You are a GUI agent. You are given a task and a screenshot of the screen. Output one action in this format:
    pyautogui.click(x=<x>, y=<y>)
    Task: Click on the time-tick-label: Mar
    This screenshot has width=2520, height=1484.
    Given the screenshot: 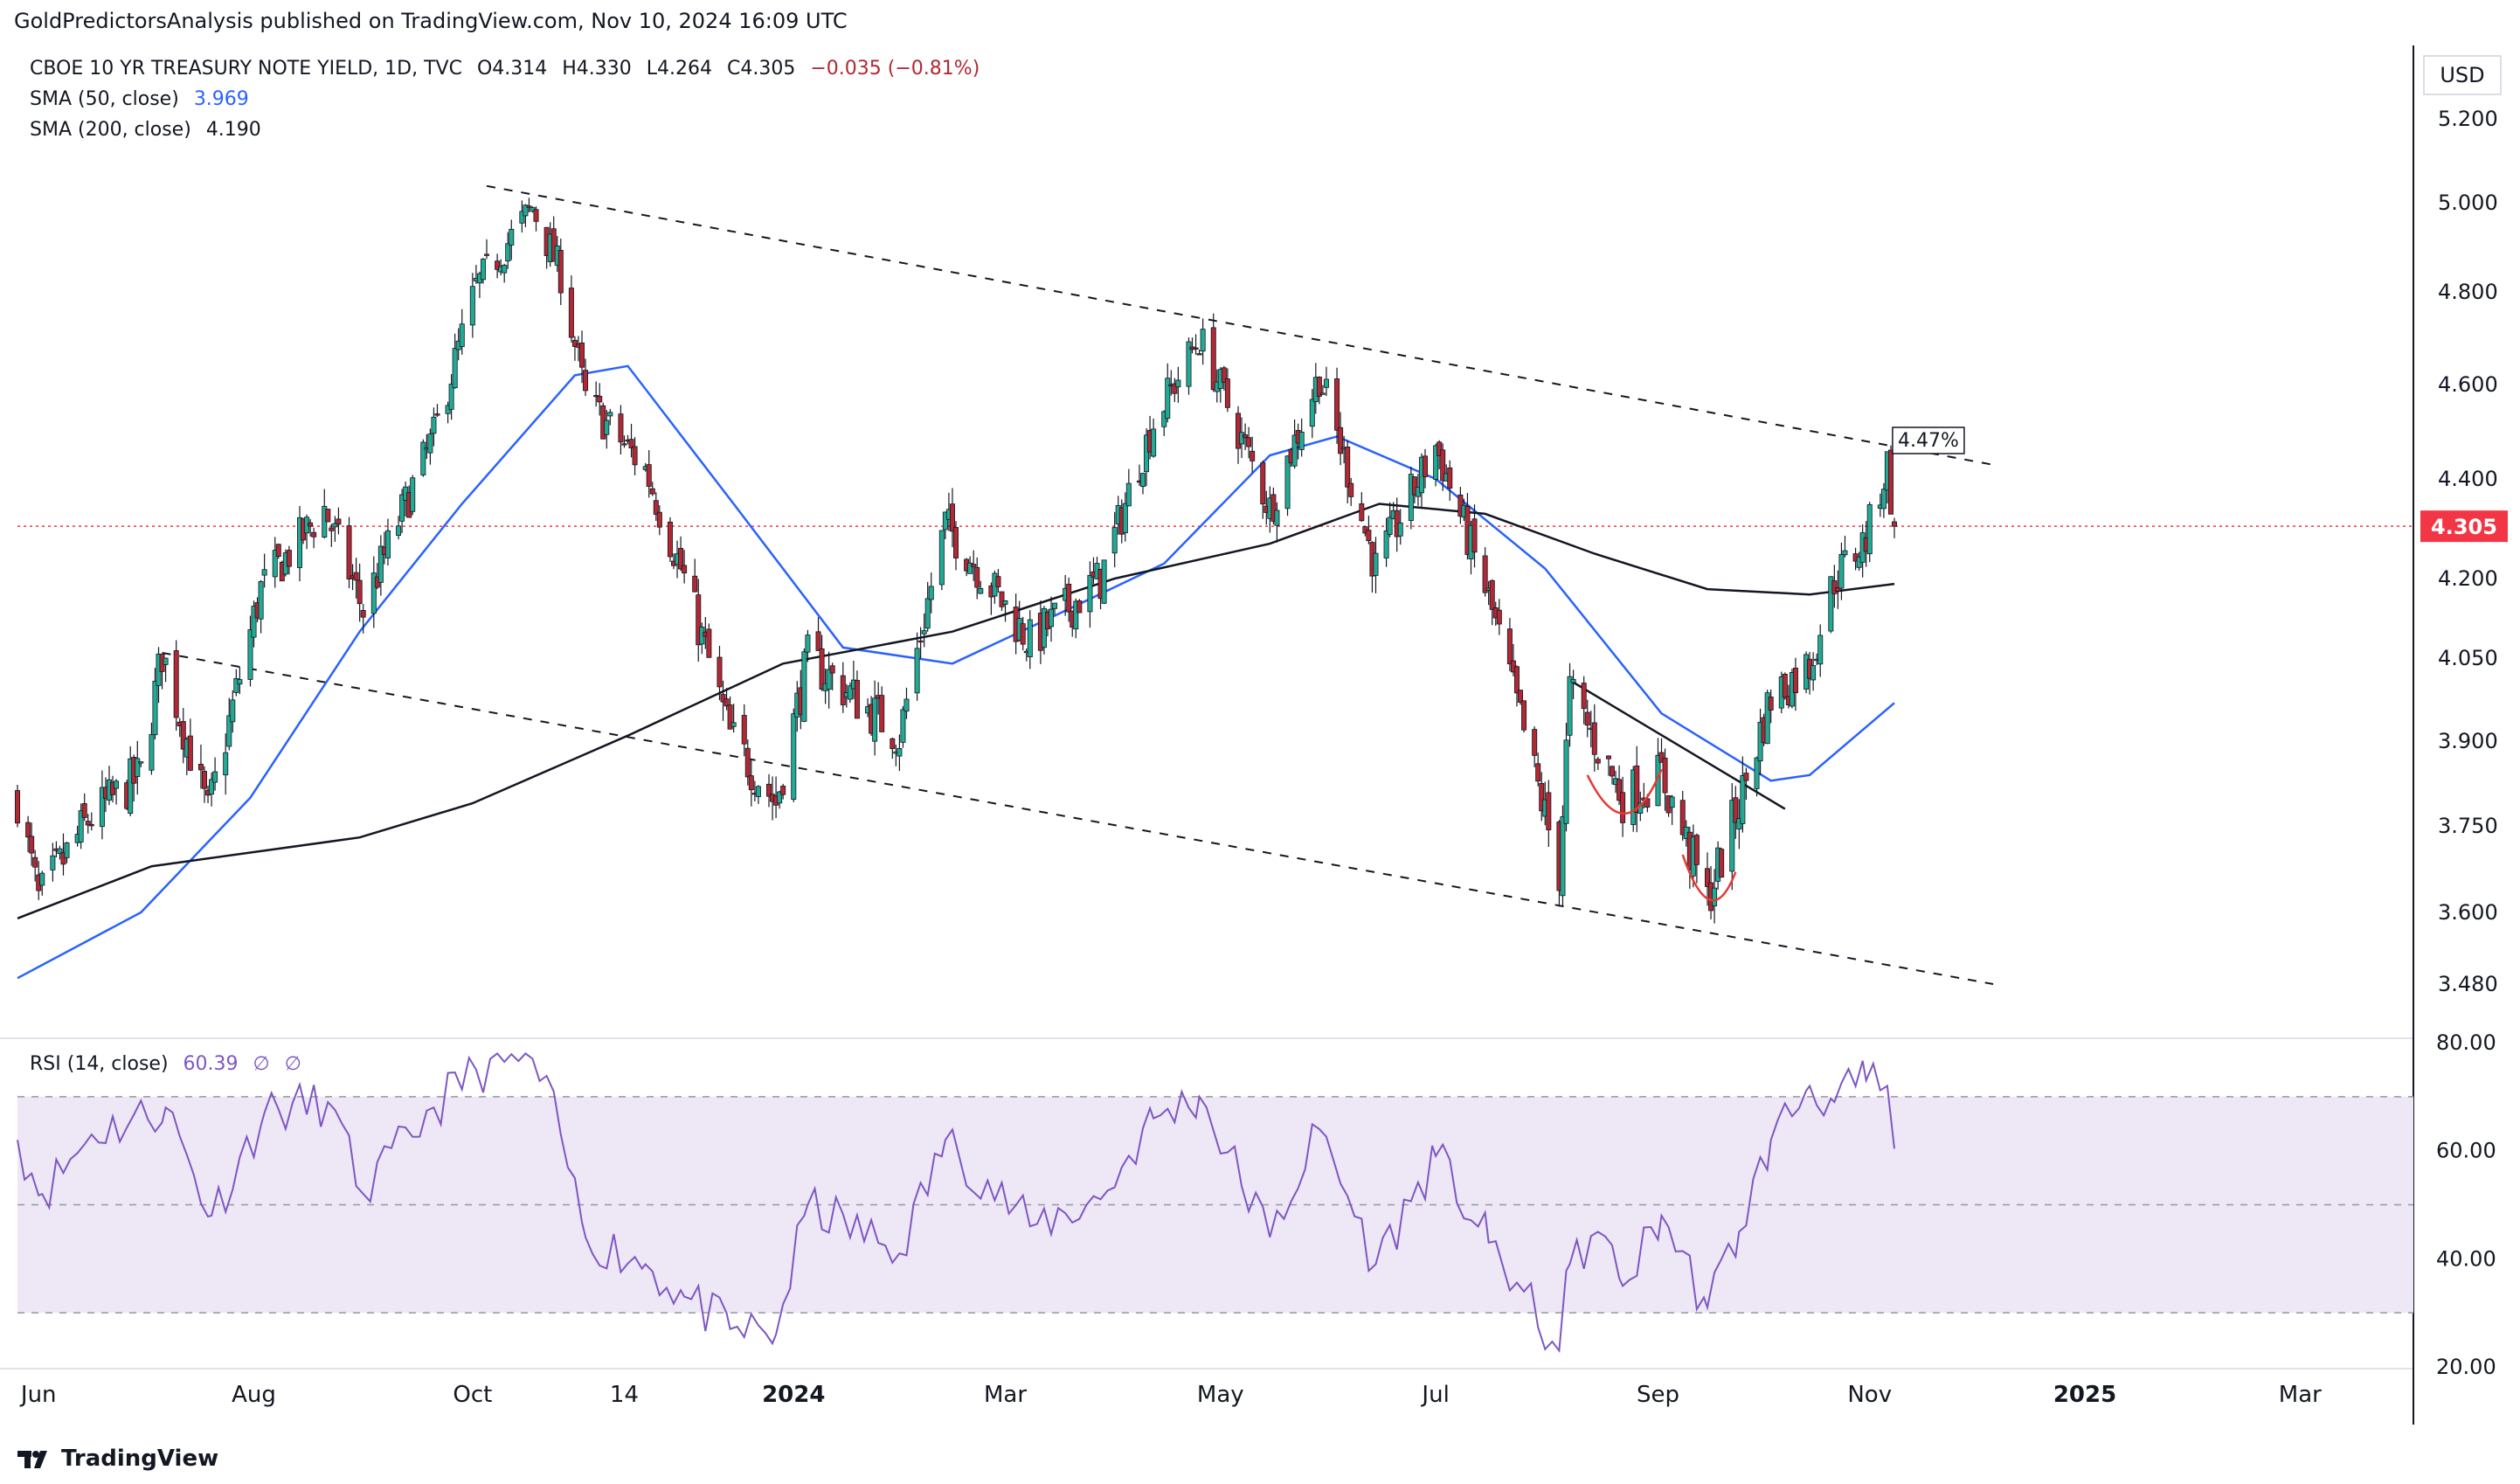 What is the action you would take?
    pyautogui.click(x=2300, y=1395)
    